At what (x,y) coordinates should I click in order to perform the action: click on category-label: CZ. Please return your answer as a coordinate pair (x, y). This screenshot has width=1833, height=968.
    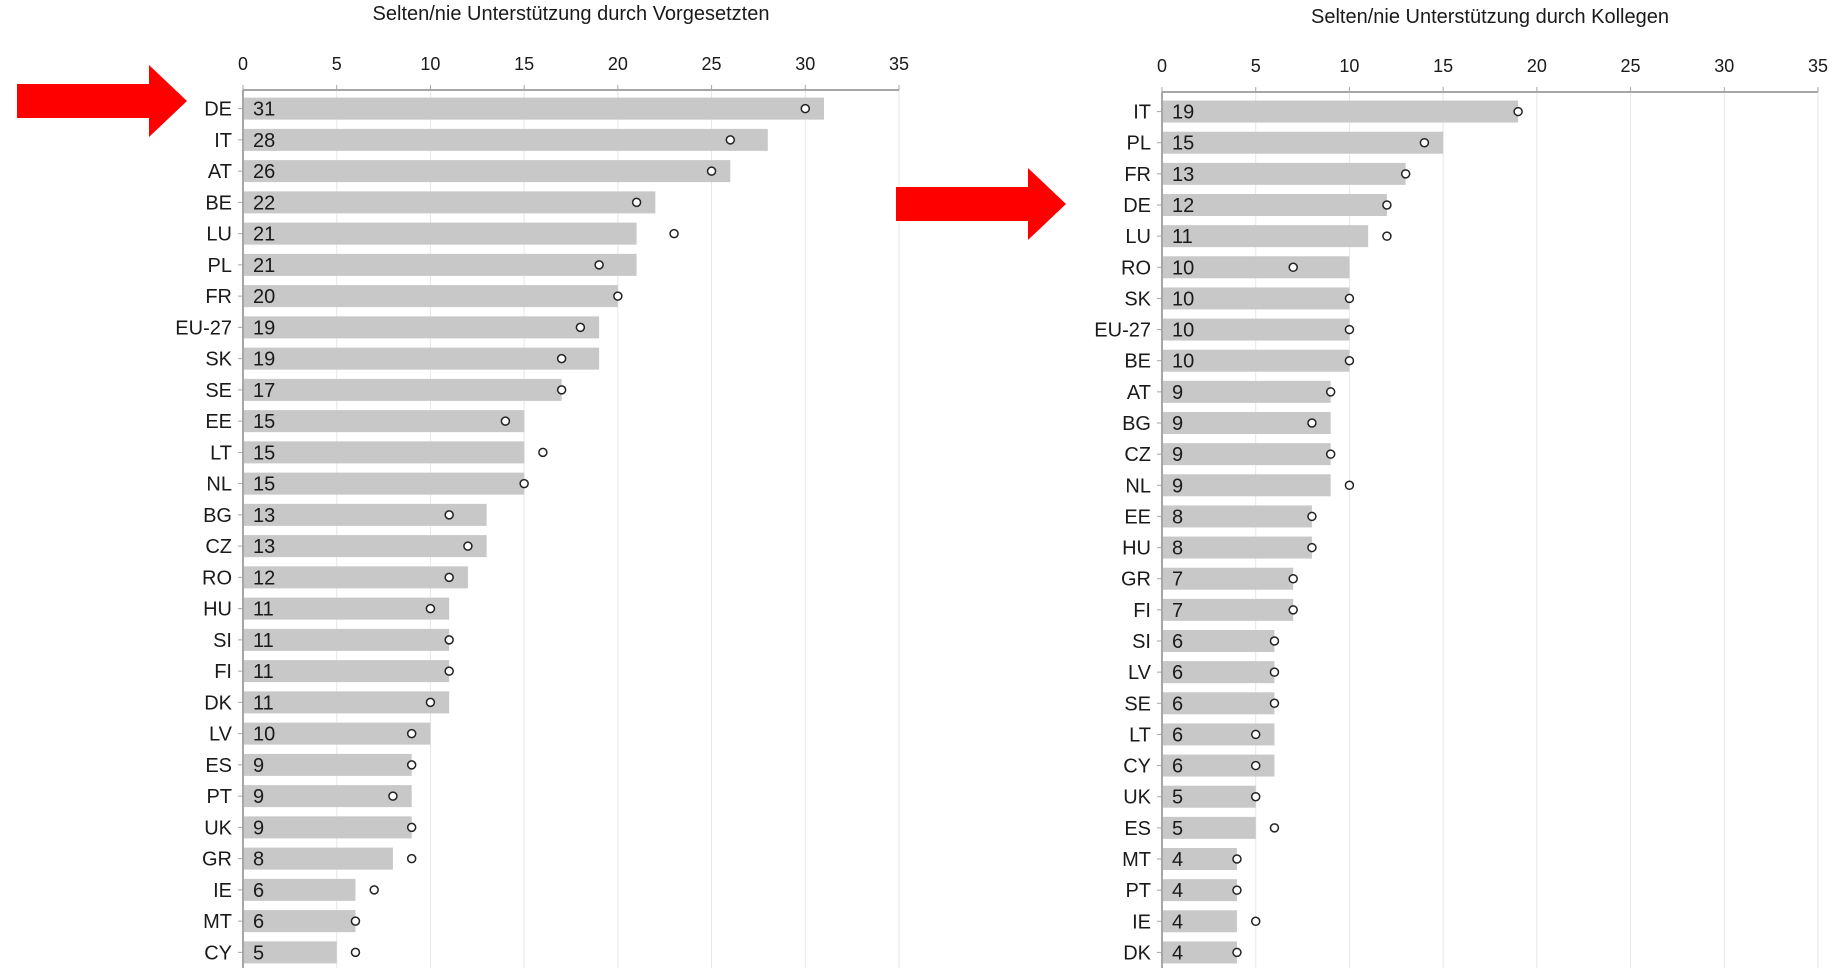
    Looking at the image, I should click on (218, 547).